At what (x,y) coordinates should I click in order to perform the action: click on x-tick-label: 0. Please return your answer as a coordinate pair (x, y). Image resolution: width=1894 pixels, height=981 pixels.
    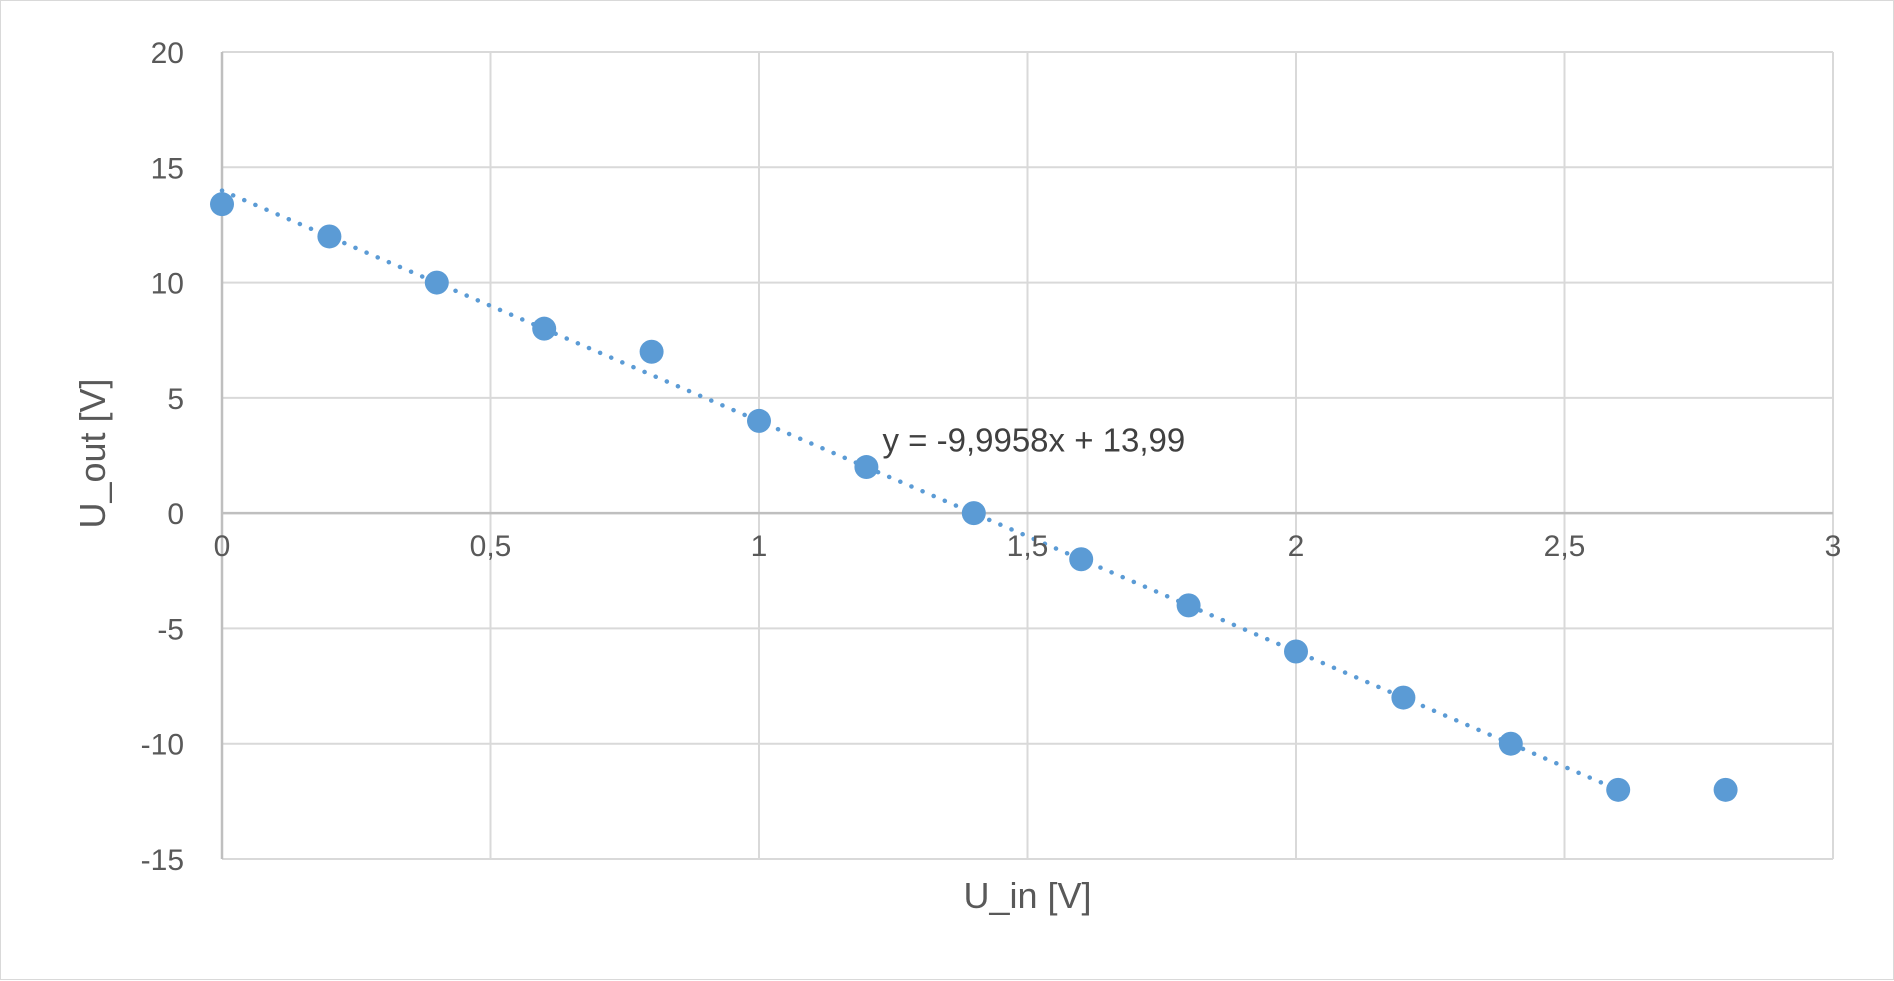
    Looking at the image, I should click on (222, 546).